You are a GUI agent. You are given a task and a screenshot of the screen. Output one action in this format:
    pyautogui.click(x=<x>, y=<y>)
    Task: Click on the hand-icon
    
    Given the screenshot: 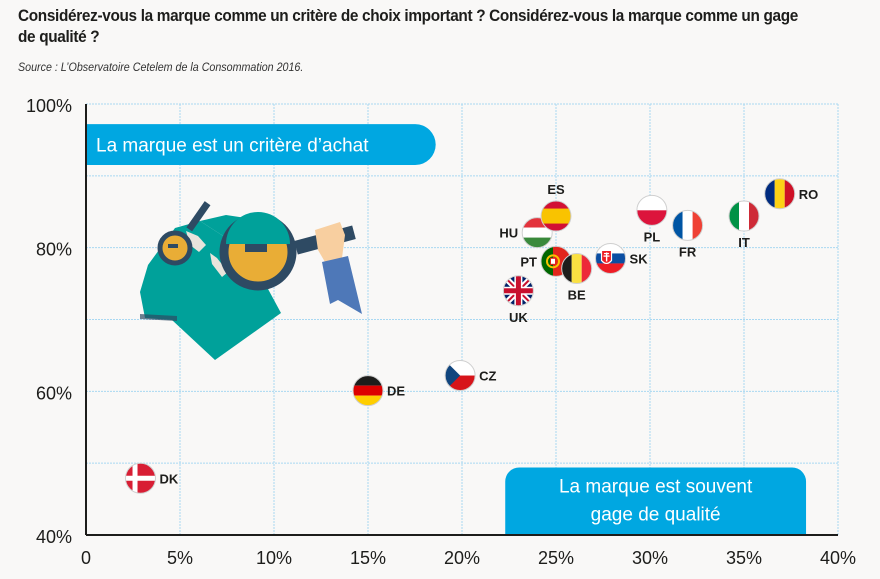 What is the action you would take?
    pyautogui.click(x=338, y=268)
    